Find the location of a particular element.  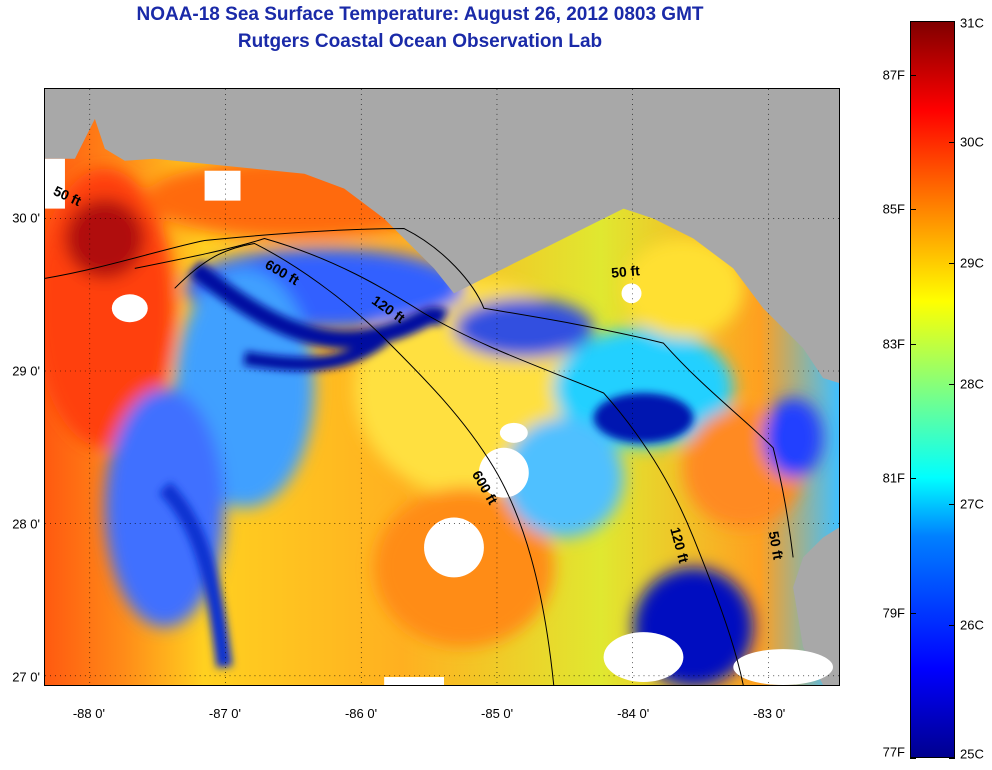

colorbar-celsius-label: 28C is located at coordinates (972, 384).